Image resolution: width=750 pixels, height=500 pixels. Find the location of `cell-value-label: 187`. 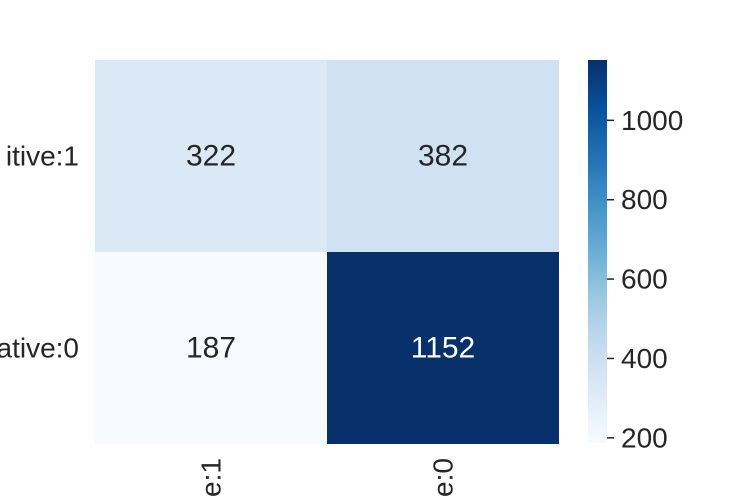

cell-value-label: 187 is located at coordinates (211, 348).